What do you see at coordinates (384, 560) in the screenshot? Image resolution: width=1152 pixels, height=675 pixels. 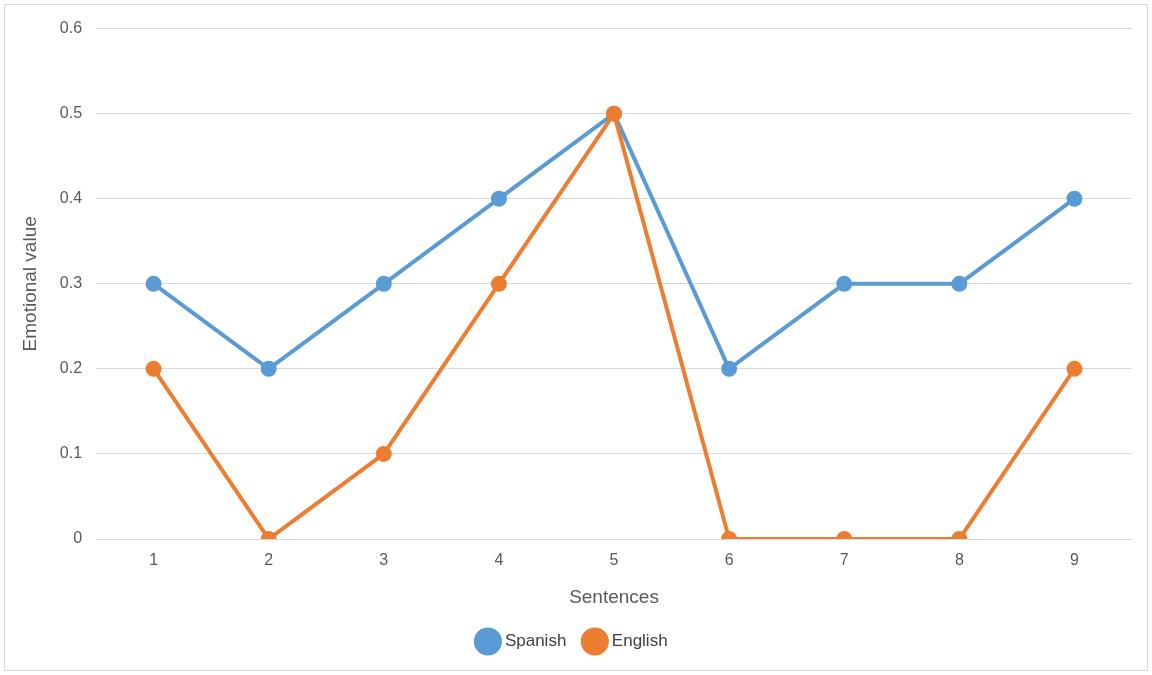 I see `x-tick-label: 3` at bounding box center [384, 560].